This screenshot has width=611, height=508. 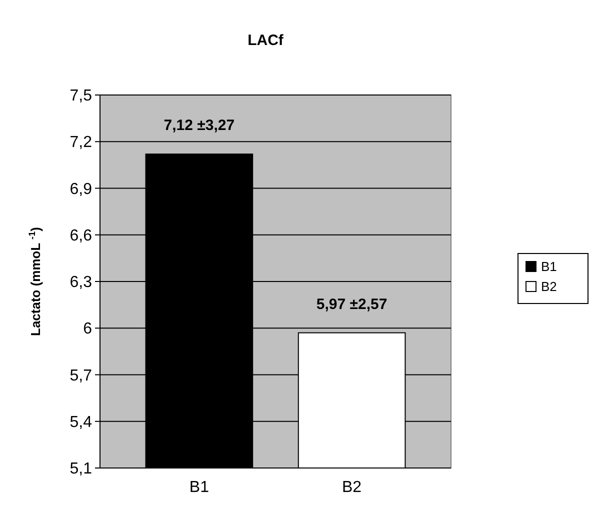 I want to click on legend-label: B2, so click(x=549, y=286).